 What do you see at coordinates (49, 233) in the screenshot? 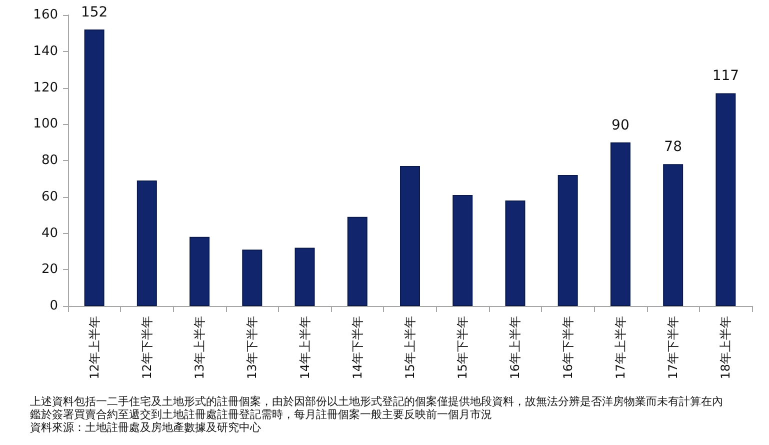
I see `y-tick-label: 40` at bounding box center [49, 233].